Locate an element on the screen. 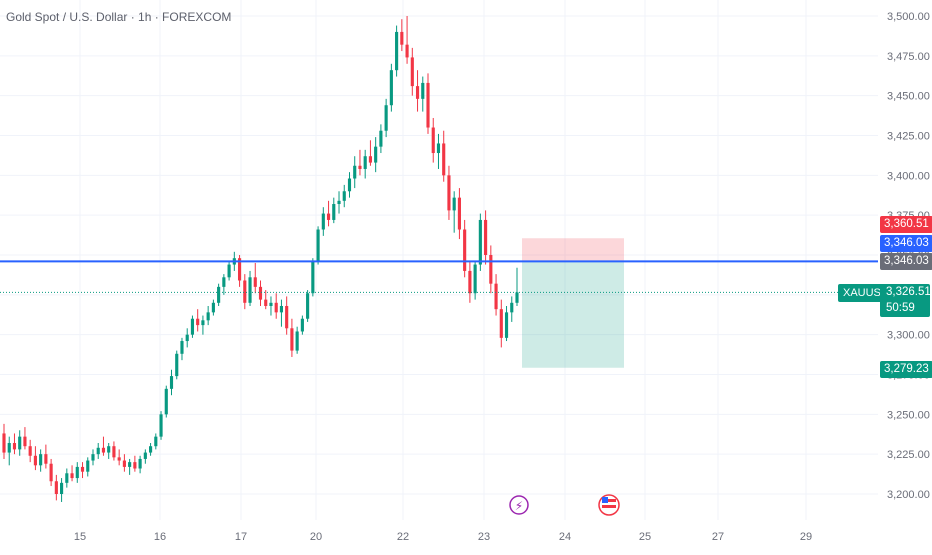  symbol-label: XAUUSD is located at coordinates (866, 293).